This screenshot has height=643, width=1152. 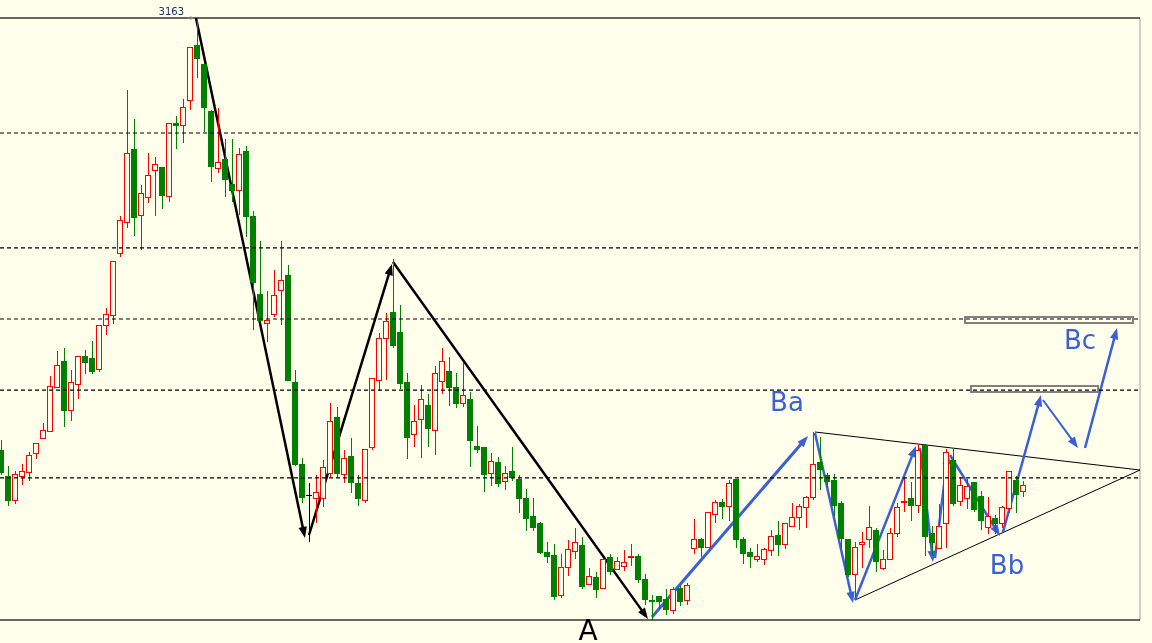 What do you see at coordinates (588, 628) in the screenshot?
I see `annotation: A` at bounding box center [588, 628].